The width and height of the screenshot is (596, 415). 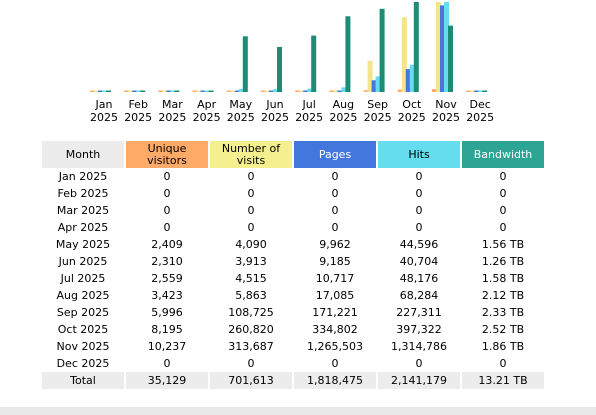 I want to click on total-hits: 2,141,179, so click(x=419, y=380).